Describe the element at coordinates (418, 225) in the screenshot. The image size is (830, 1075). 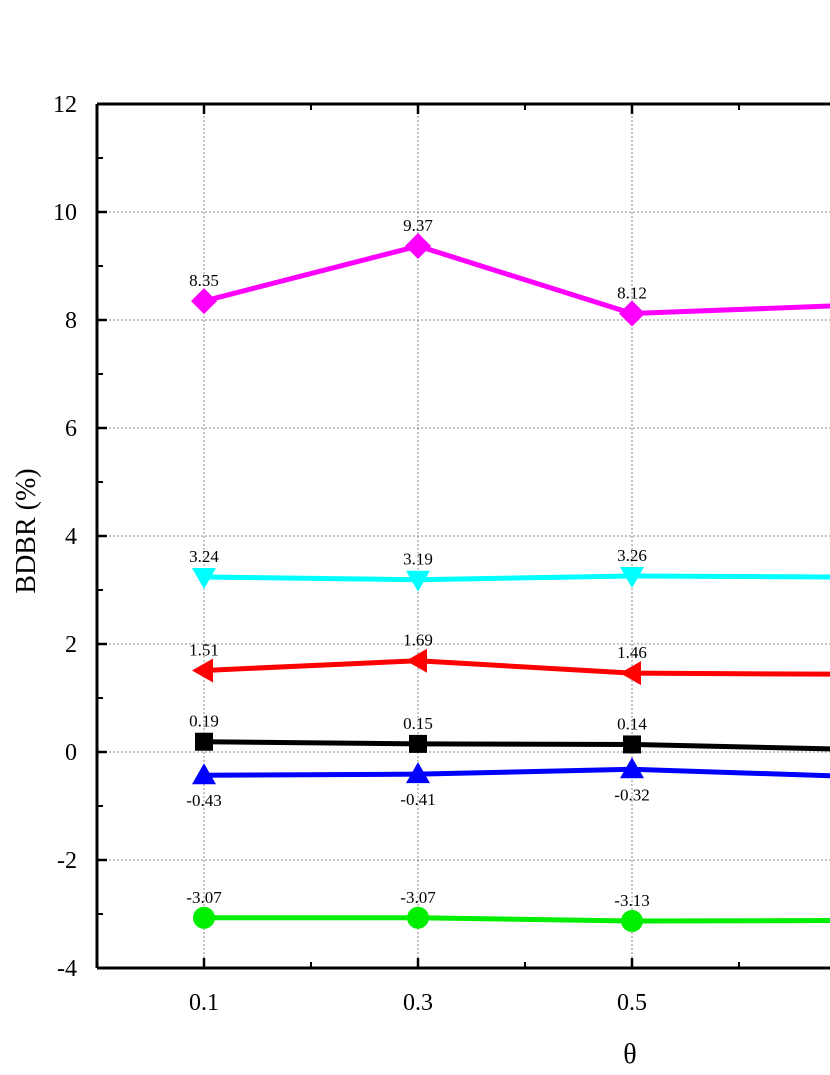
I see `data-label: 9.37` at that location.